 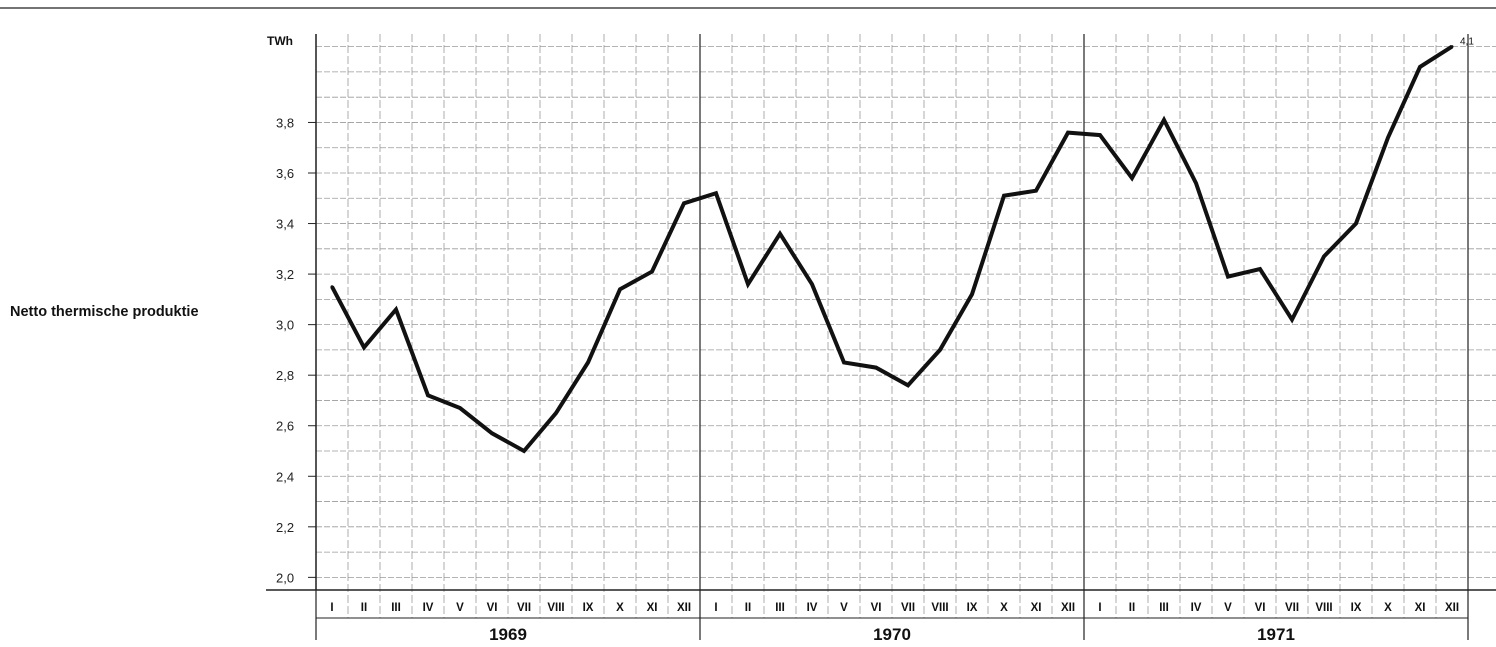 What do you see at coordinates (285, 375) in the screenshot?
I see `y-tick-label: 2,8` at bounding box center [285, 375].